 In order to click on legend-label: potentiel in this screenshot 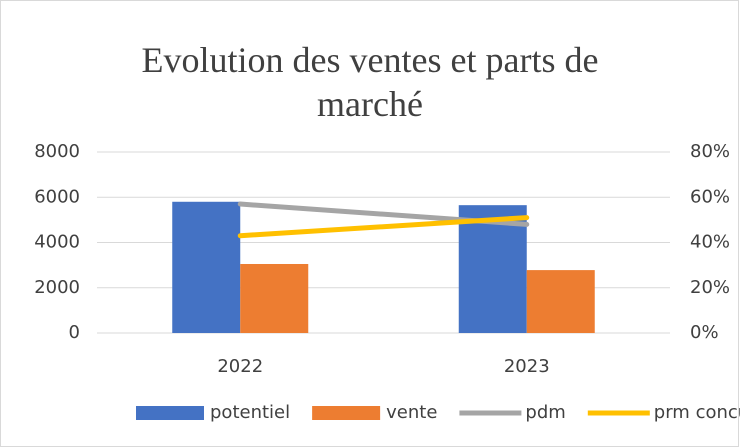, I will do `click(250, 412)`.